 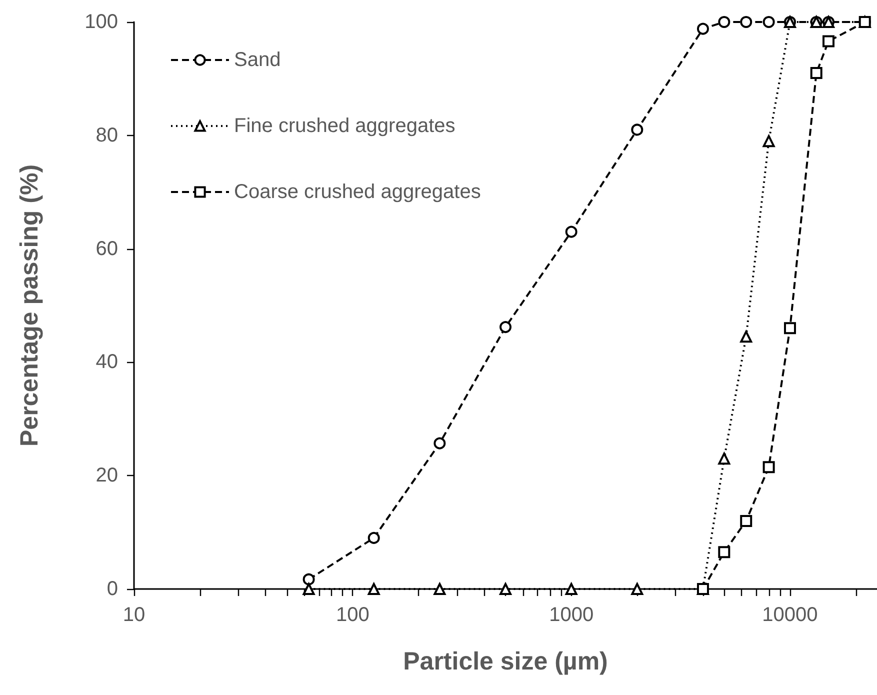 What do you see at coordinates (30, 305) in the screenshot?
I see `y-axis-title: Percentage passing (%)` at bounding box center [30, 305].